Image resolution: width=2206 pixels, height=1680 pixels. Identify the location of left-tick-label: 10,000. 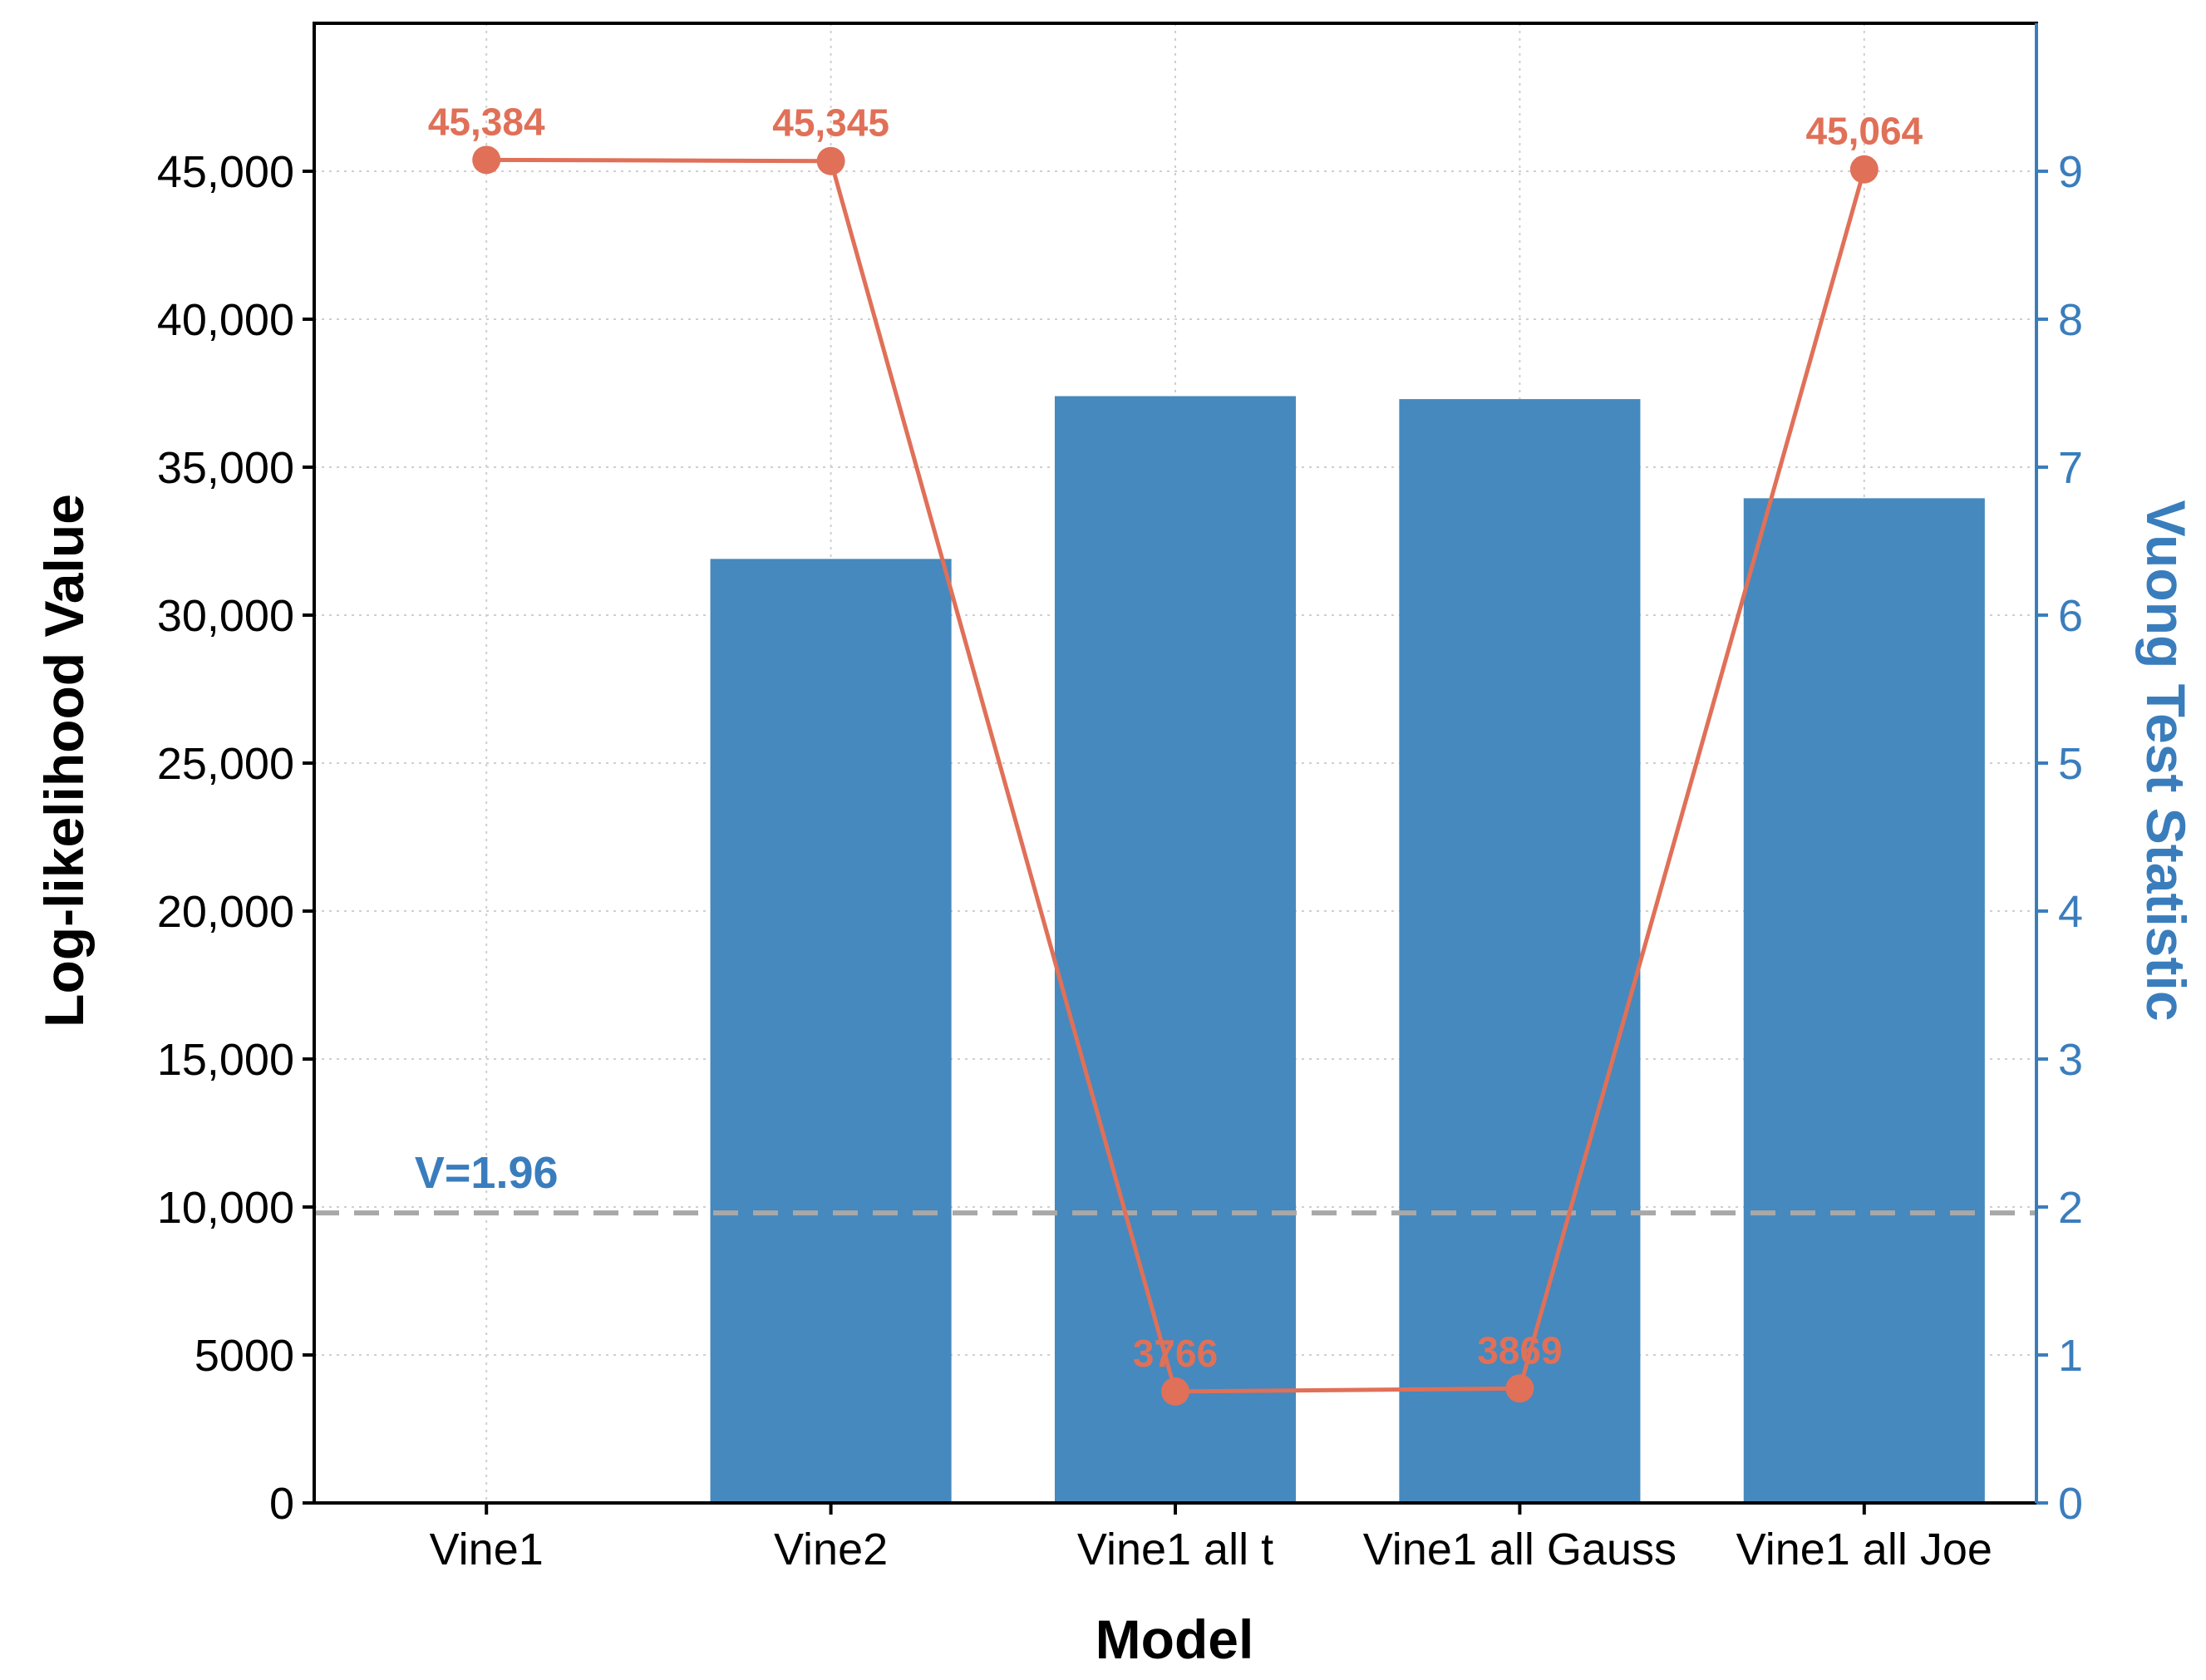
(225, 1208).